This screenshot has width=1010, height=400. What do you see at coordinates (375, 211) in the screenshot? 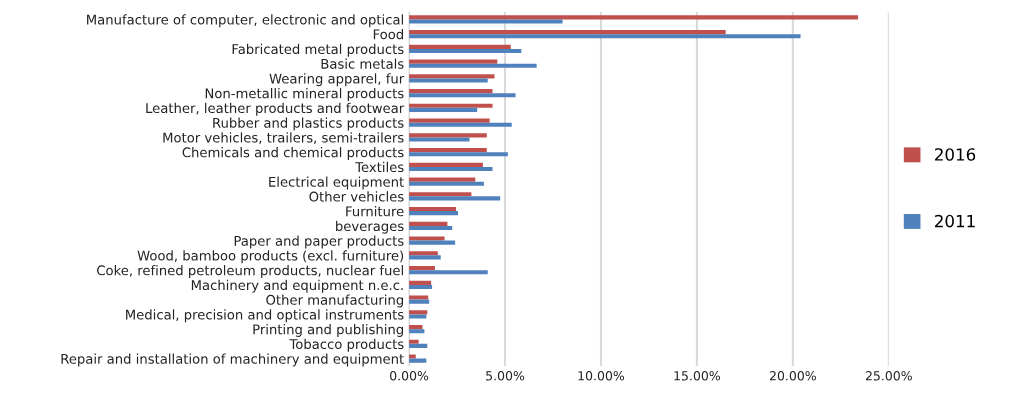
I see `y-tick-label: Furniture` at bounding box center [375, 211].